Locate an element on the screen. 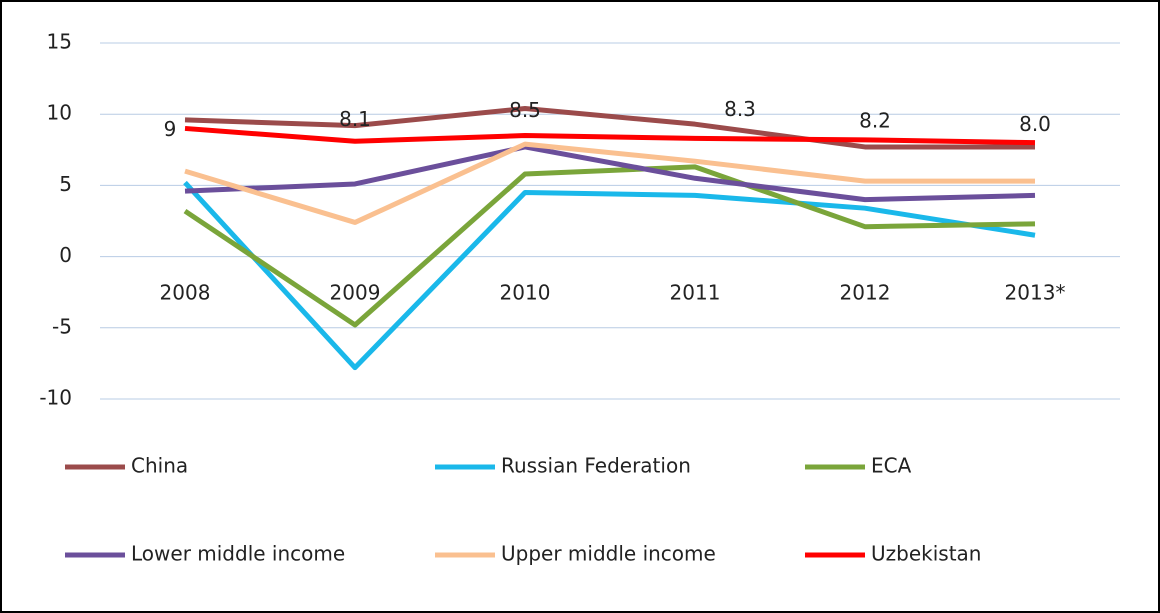 The image size is (1160, 613). x-tick-label: 2011 is located at coordinates (695, 293).